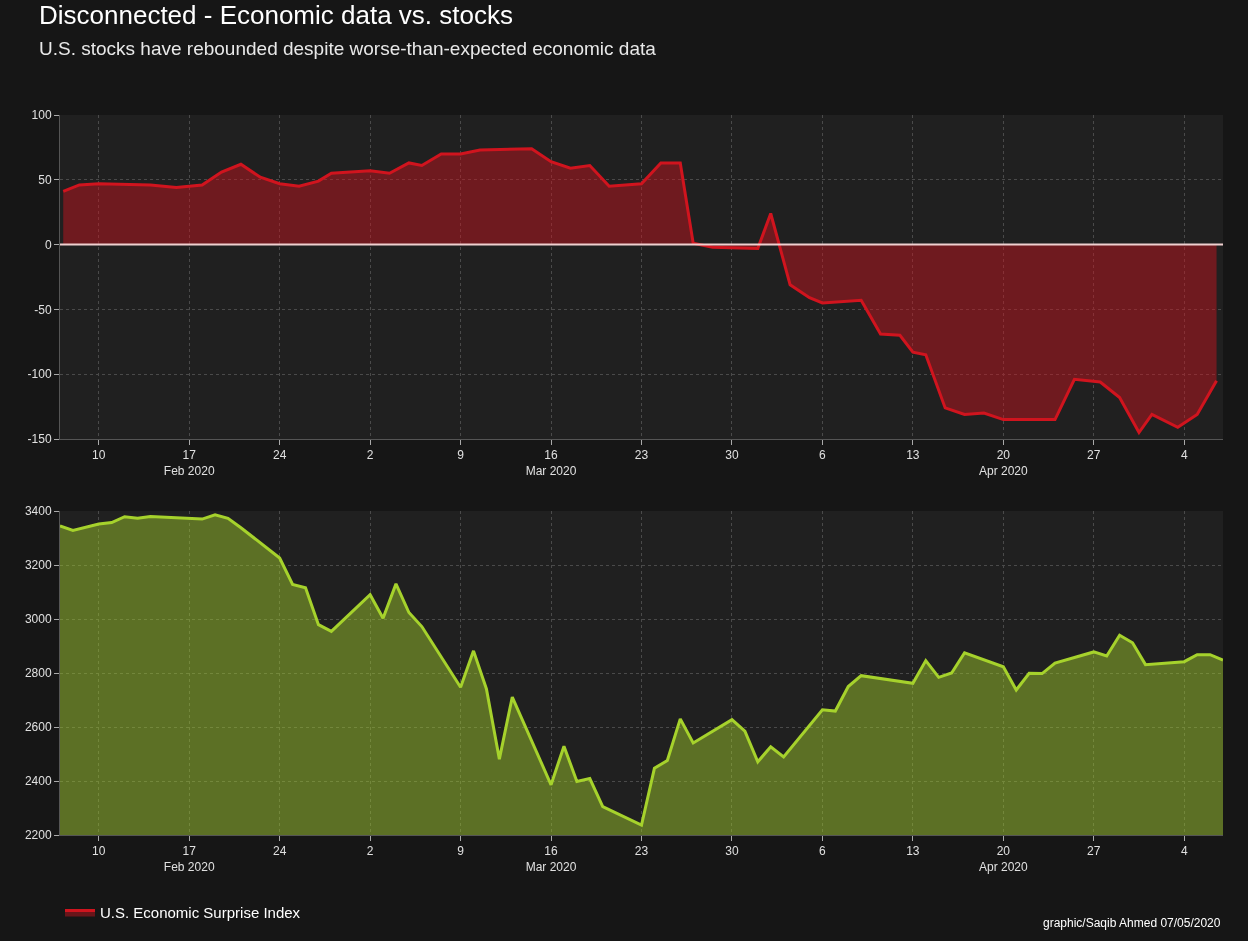 The height and width of the screenshot is (941, 1248). What do you see at coordinates (39, 439) in the screenshot?
I see `y-tick-label: -150` at bounding box center [39, 439].